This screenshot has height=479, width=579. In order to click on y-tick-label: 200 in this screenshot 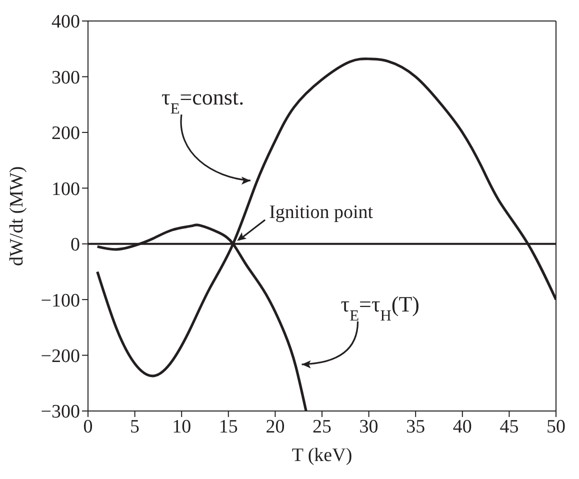, I will do `click(66, 133)`.